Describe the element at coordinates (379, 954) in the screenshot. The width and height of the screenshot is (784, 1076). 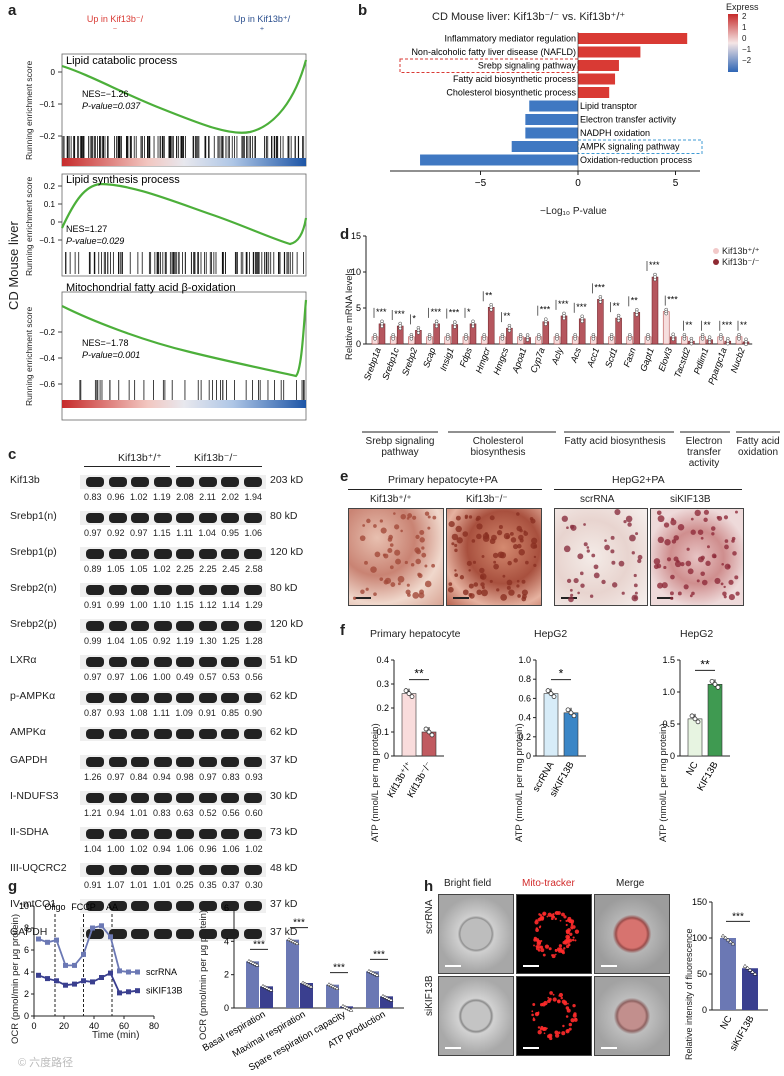
I see `ocr-sig: ***` at that location.